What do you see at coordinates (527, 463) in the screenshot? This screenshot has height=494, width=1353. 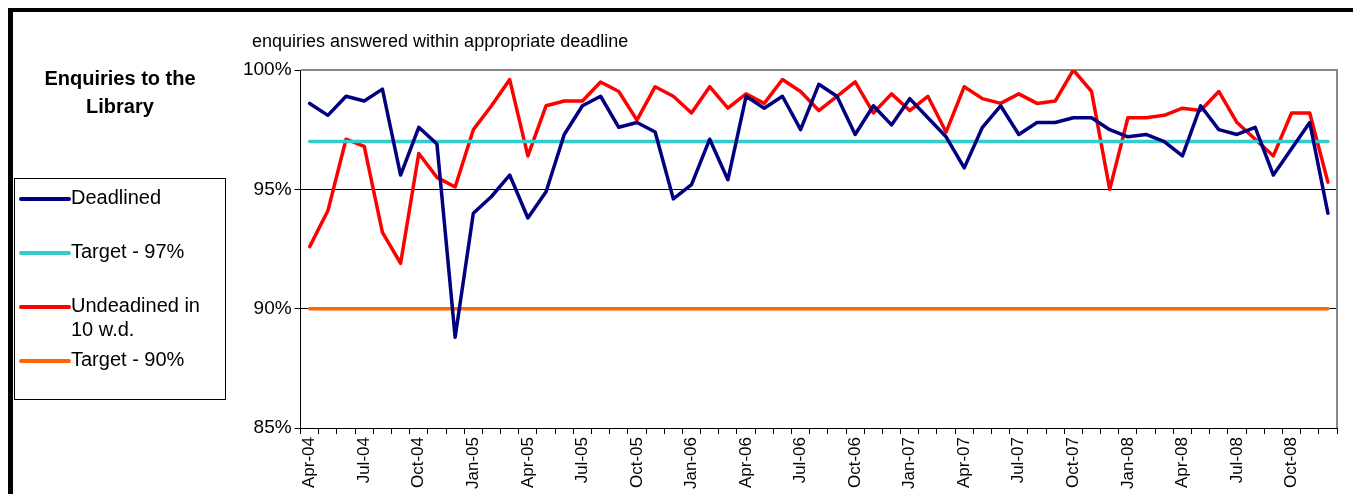 I see `x-tick-label: Apr-05` at bounding box center [527, 463].